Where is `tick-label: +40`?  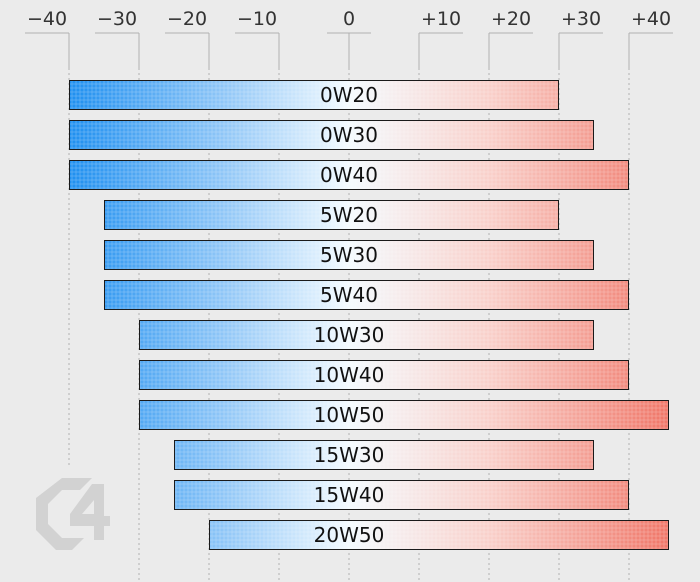 tick-label: +40 is located at coordinates (651, 19).